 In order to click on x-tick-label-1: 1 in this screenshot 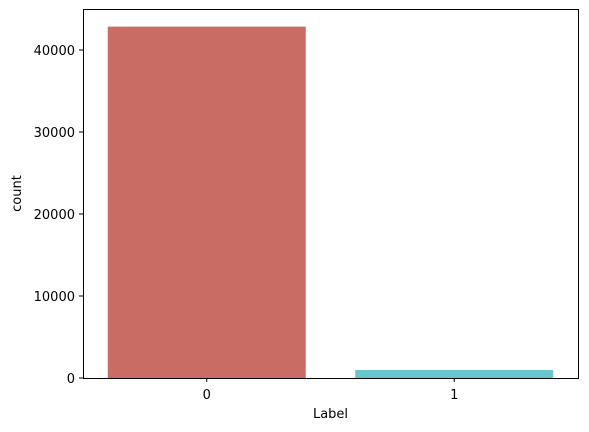, I will do `click(454, 395)`.